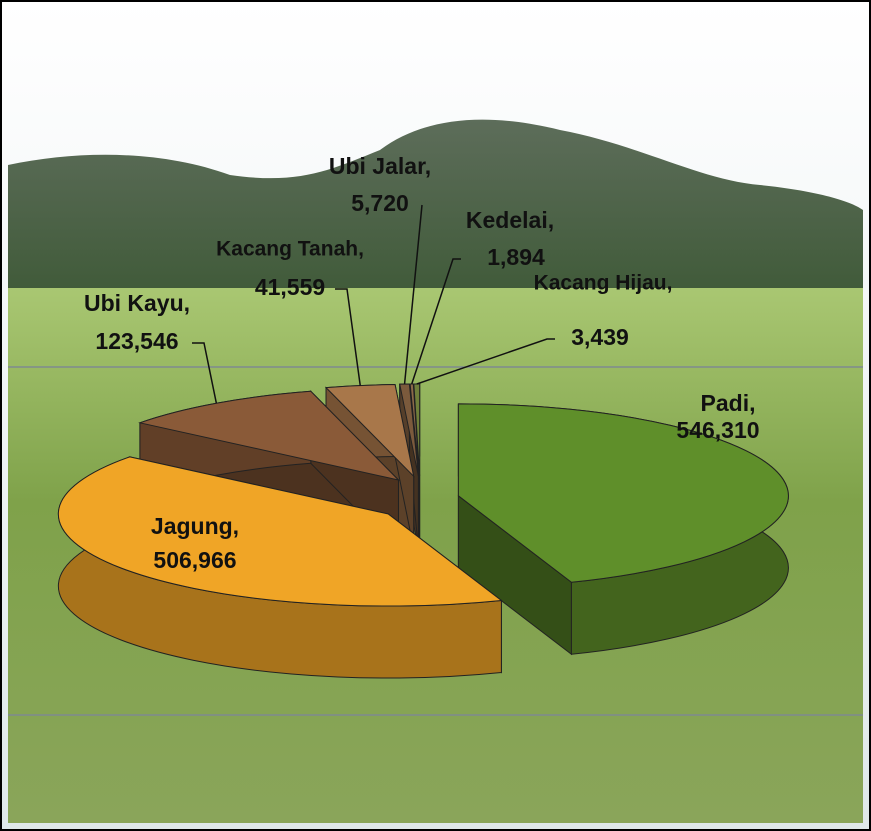  I want to click on data-label-value: 546,310, so click(717, 430).